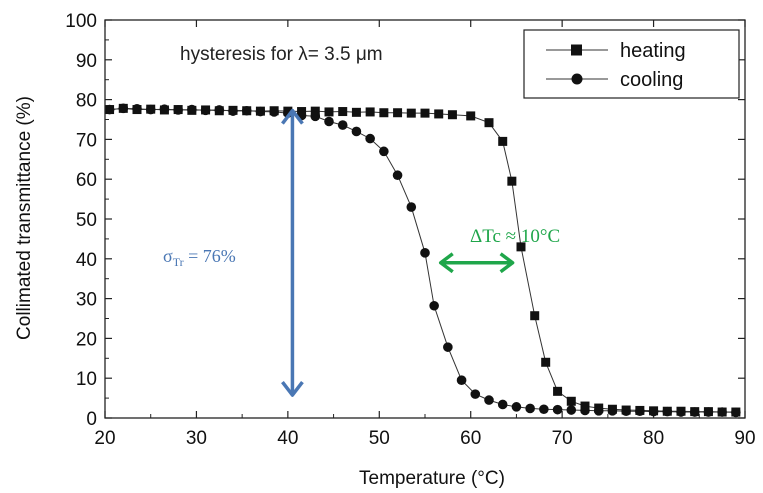  I want to click on y-tick-label: 10, so click(86, 379).